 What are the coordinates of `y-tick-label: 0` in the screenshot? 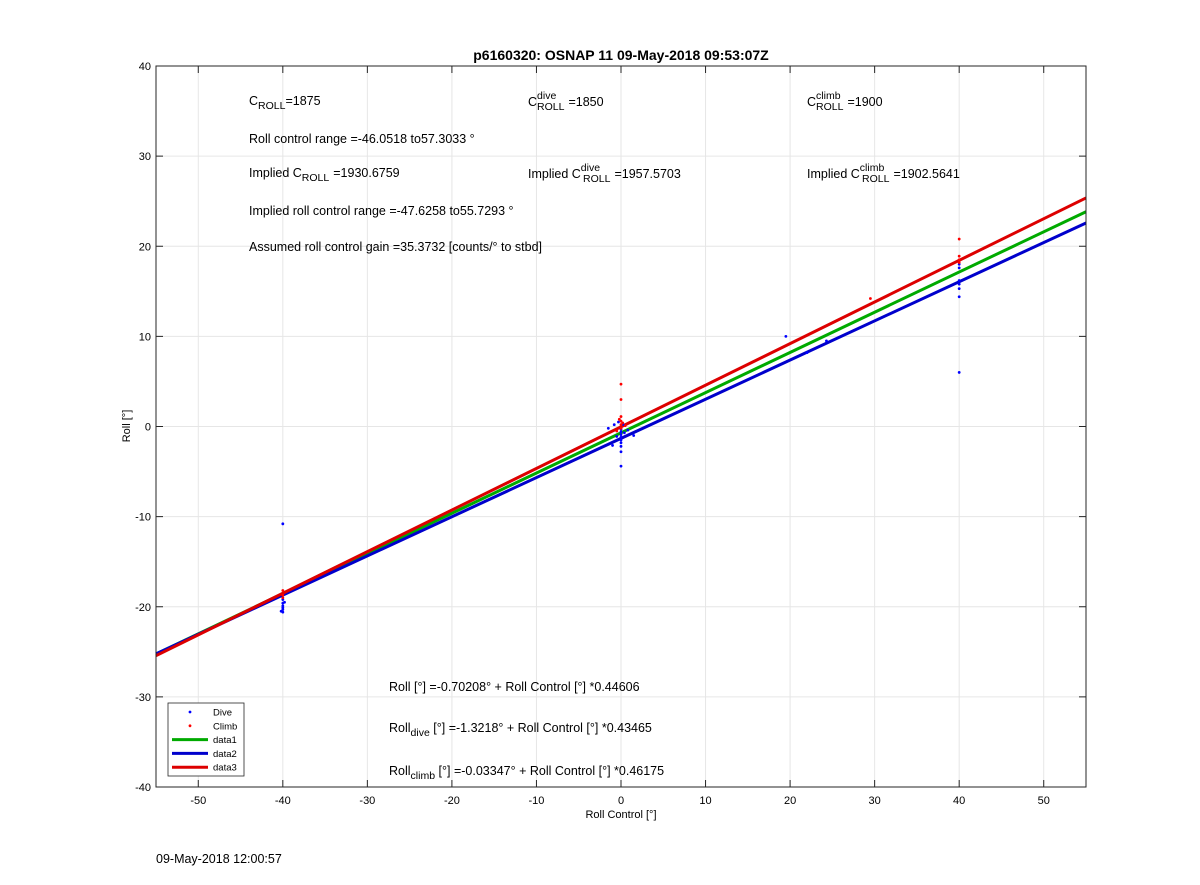 It's located at (148, 428).